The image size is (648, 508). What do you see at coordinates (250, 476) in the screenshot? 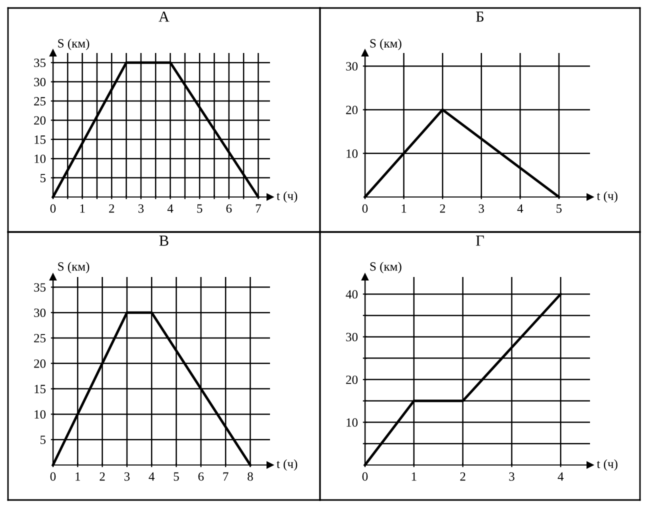
I see `x-tick-label: 8` at bounding box center [250, 476].